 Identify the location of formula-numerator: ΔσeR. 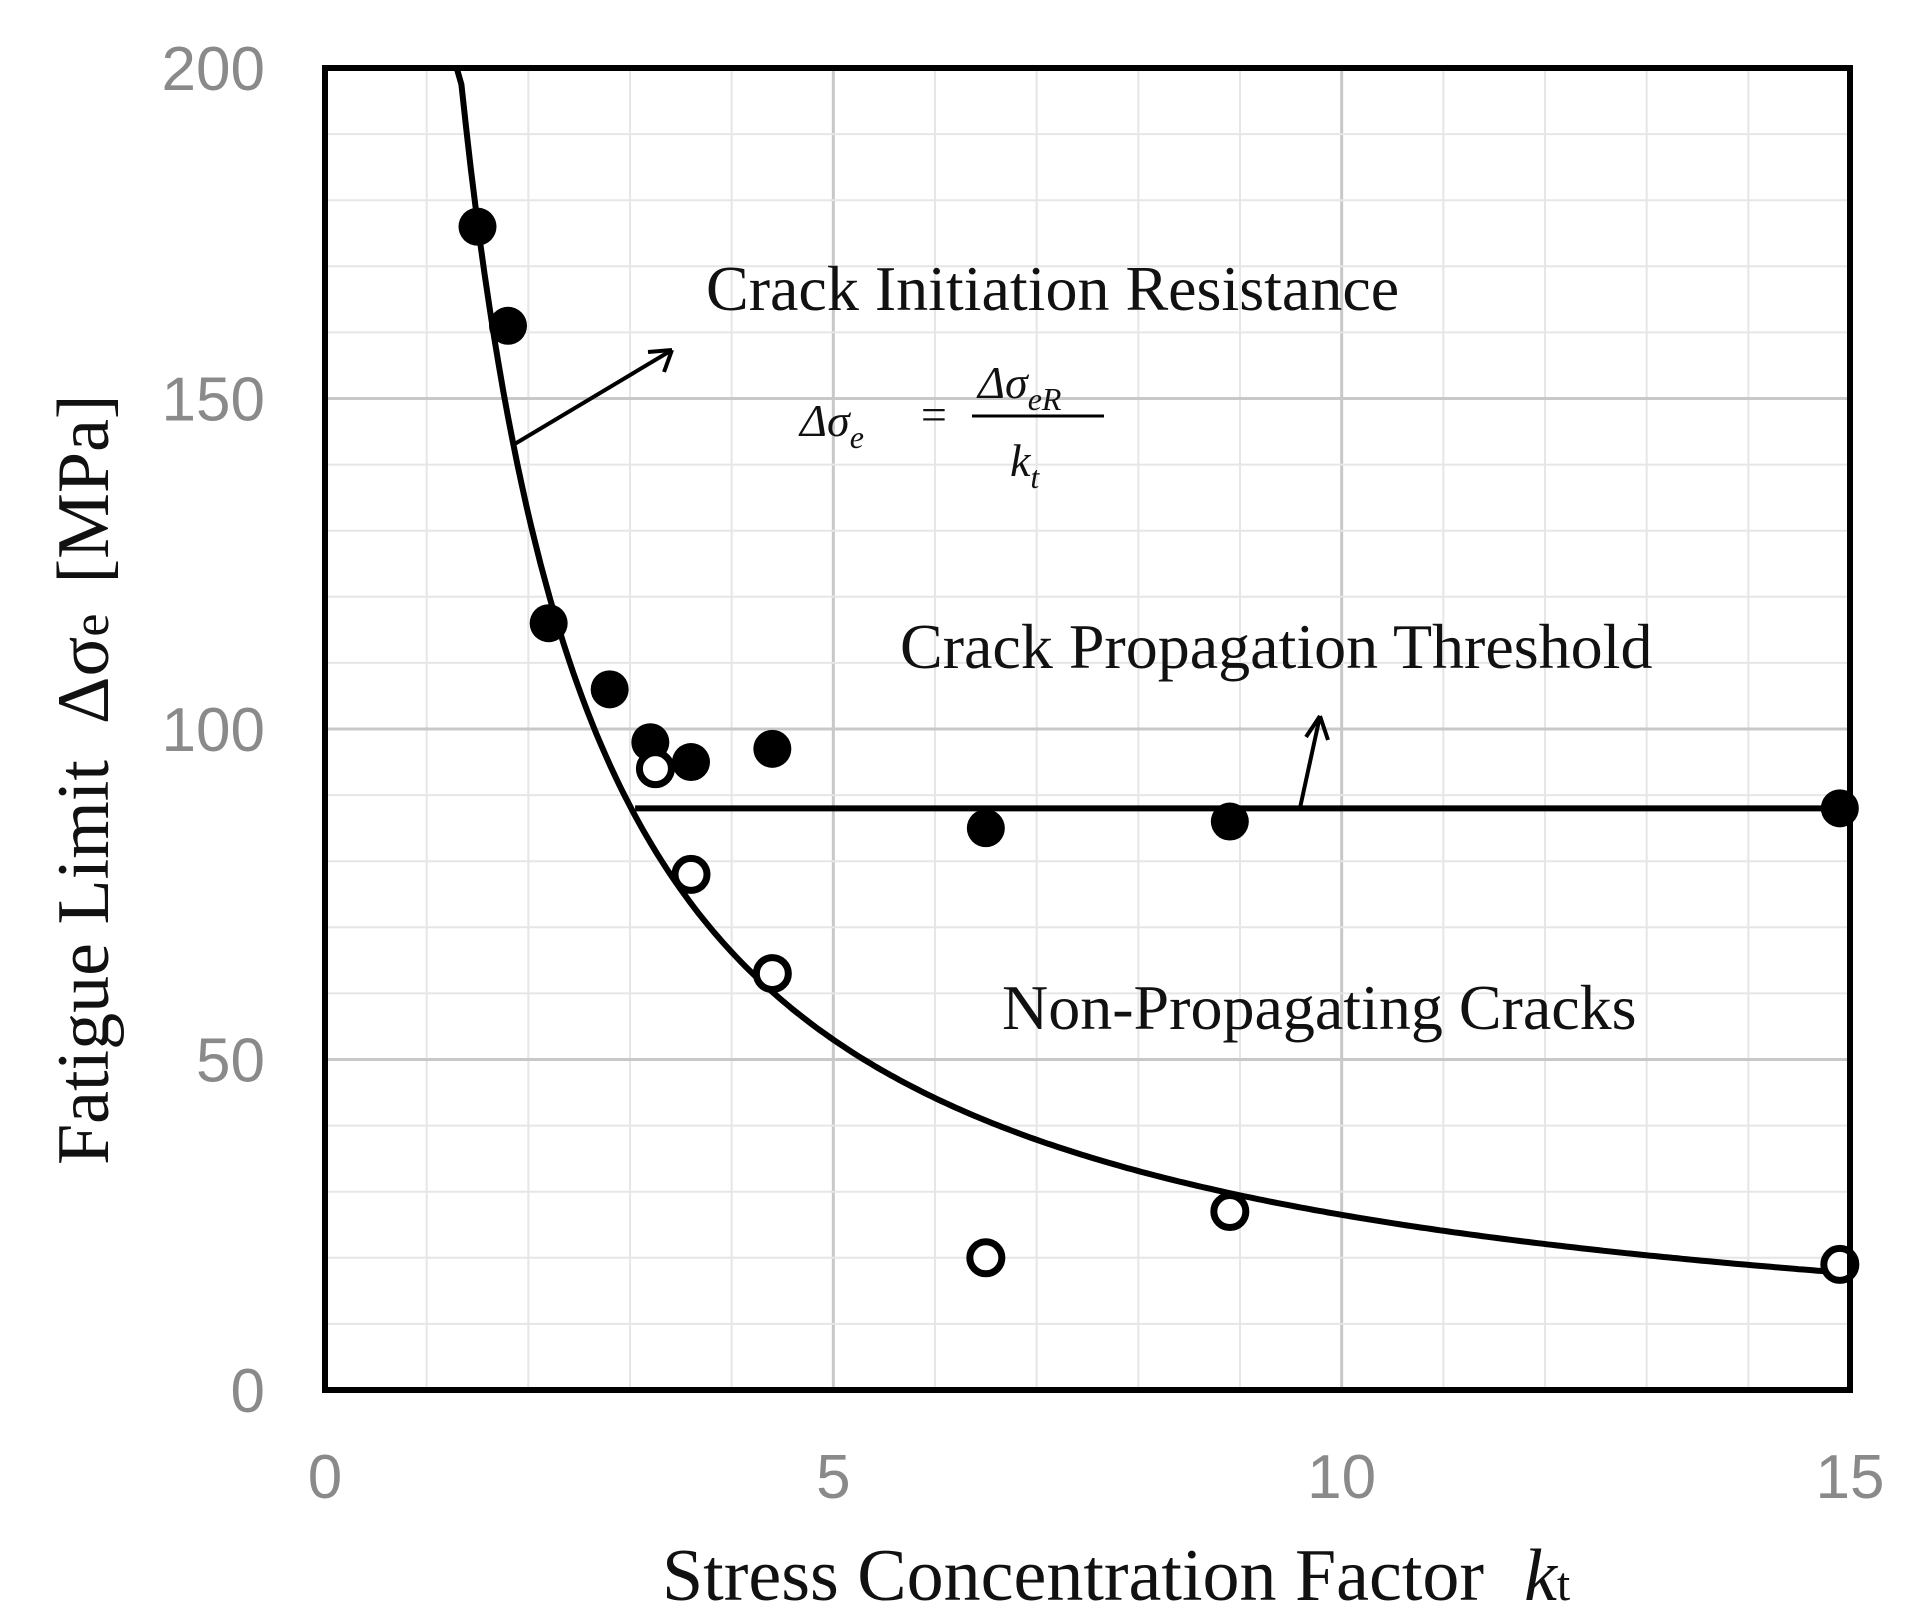
(1019, 387).